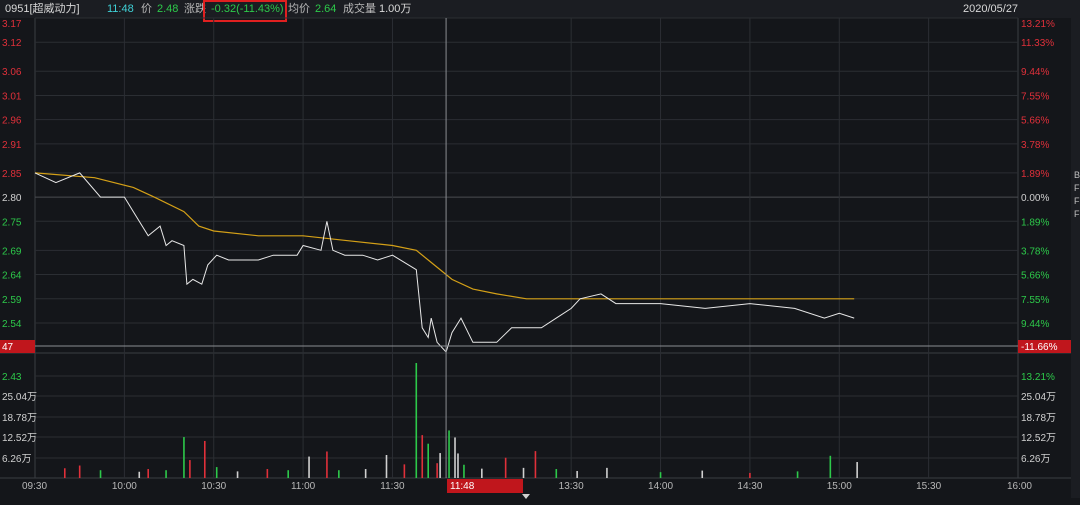  I want to click on price-tick-label: 2.64, so click(12, 276).